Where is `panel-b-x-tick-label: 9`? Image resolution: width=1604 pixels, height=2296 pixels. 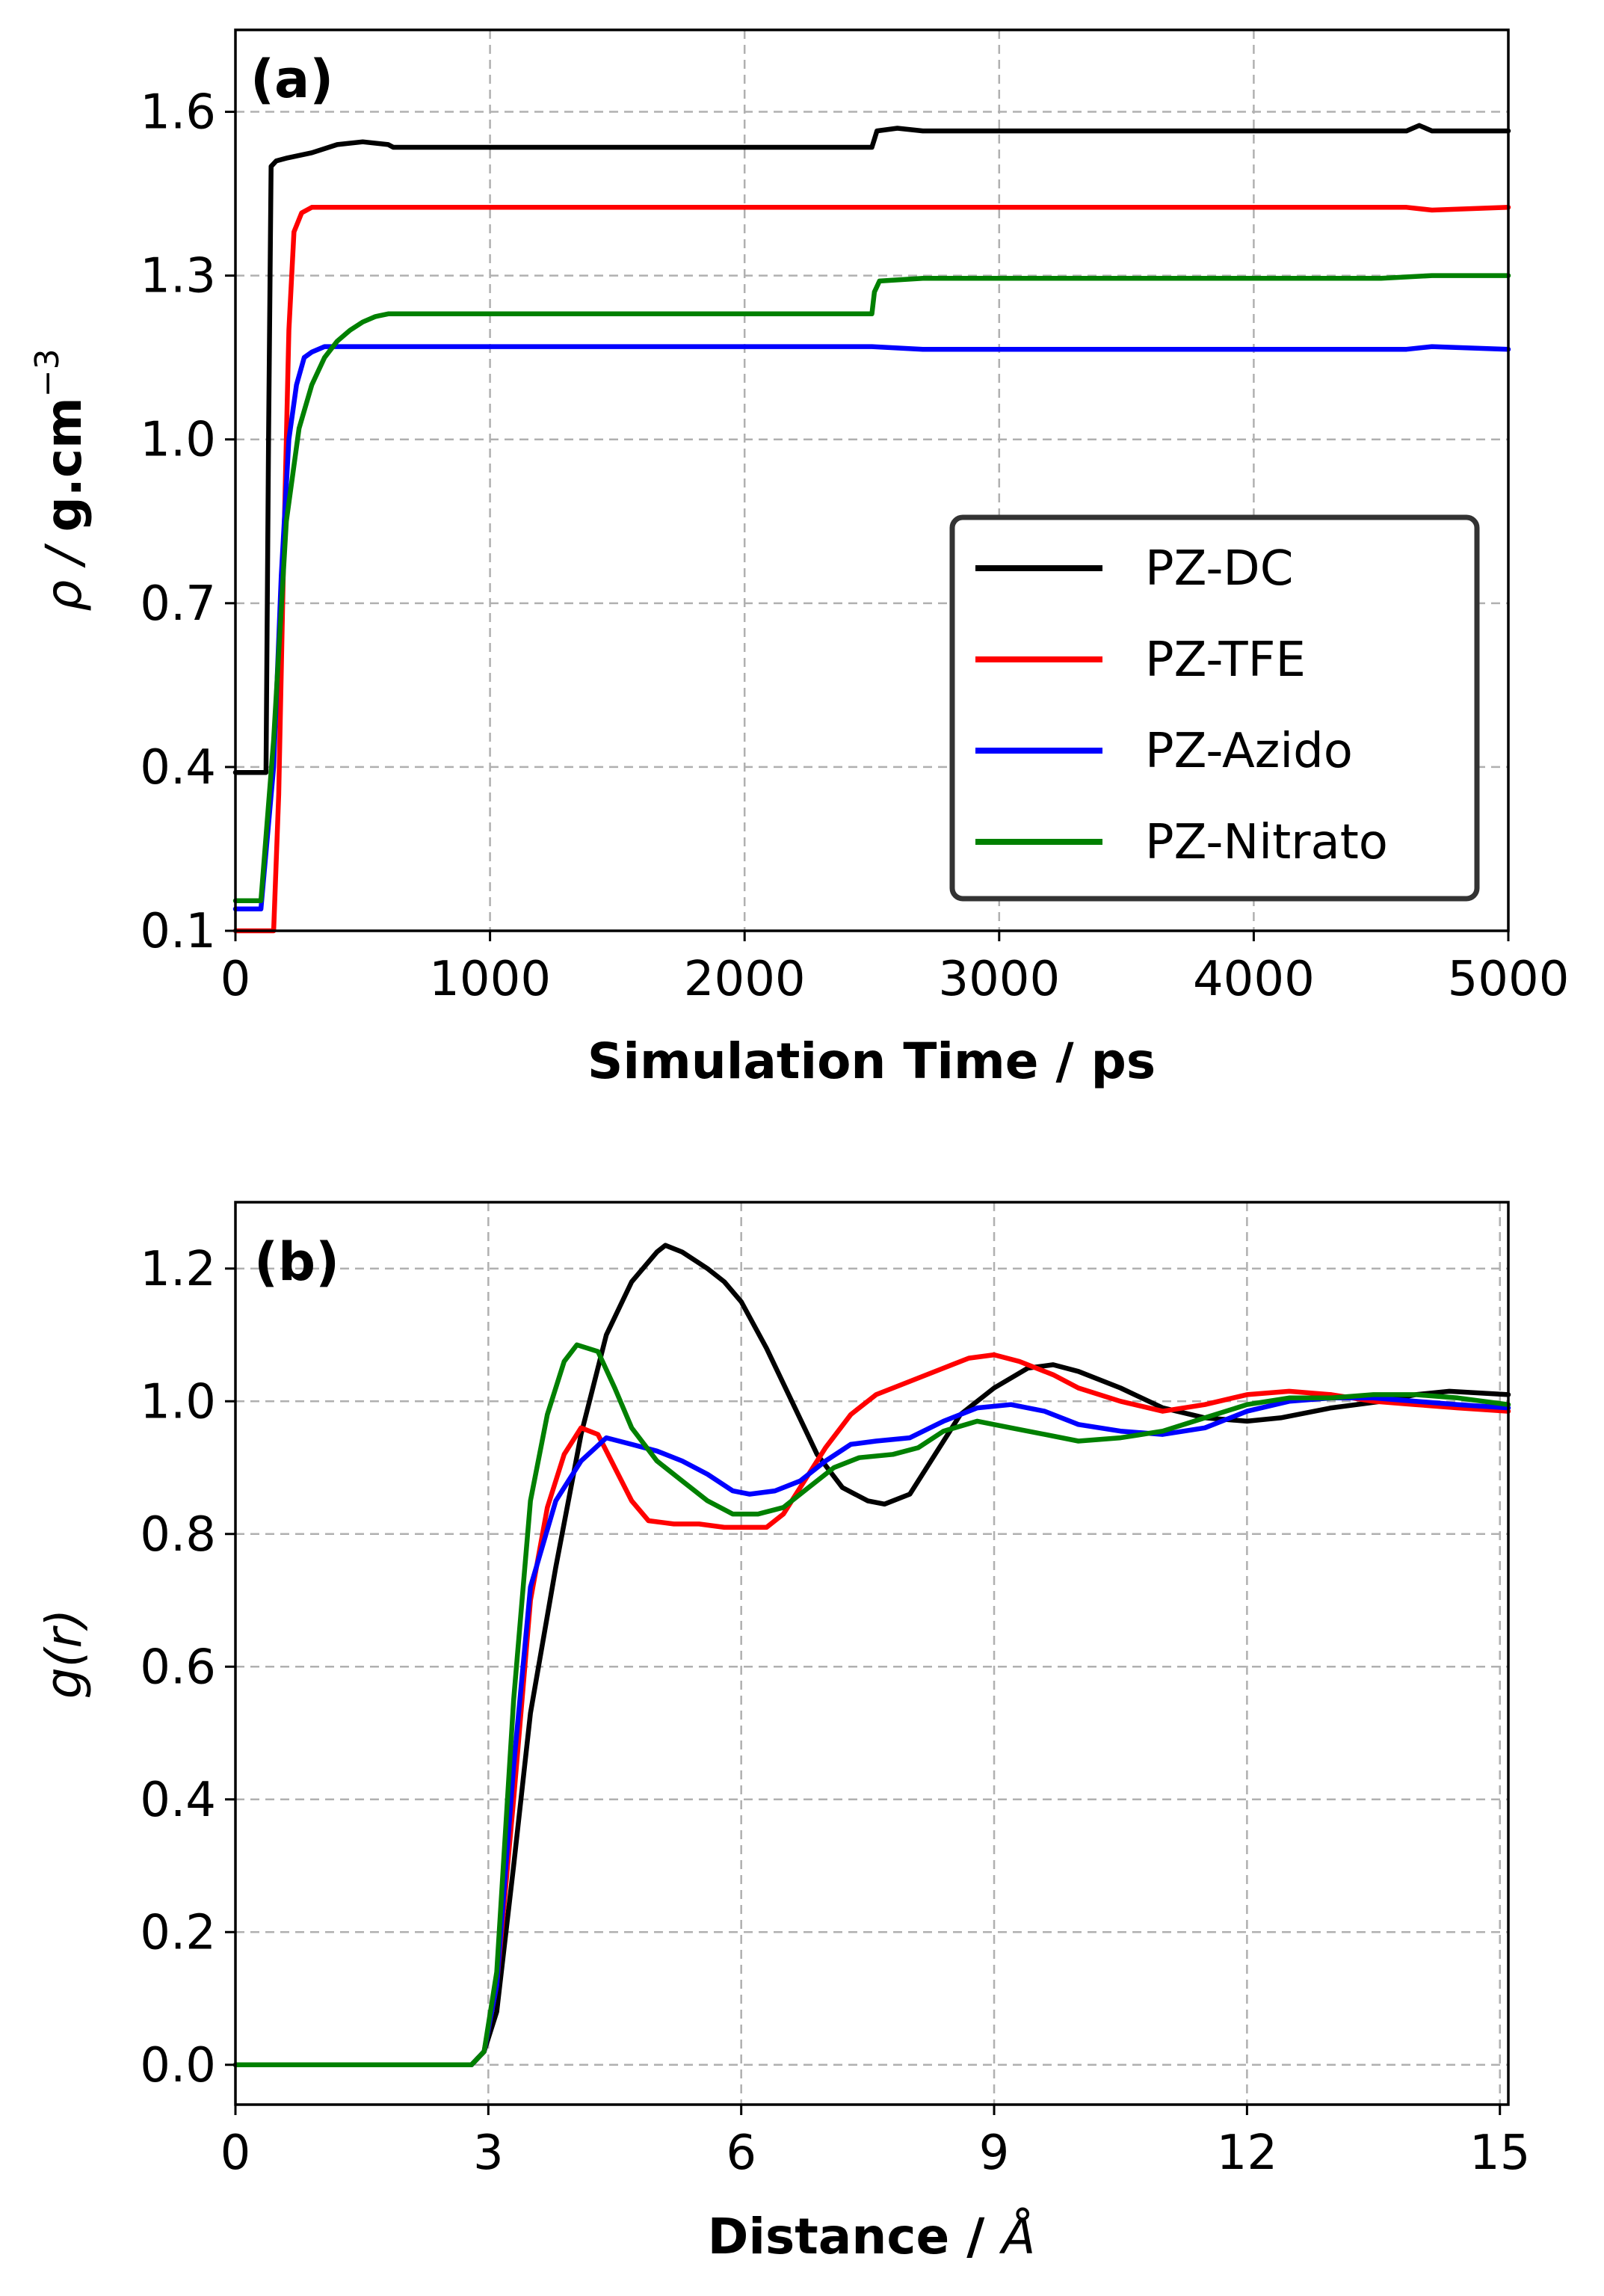
panel-b-x-tick-label: 9 is located at coordinates (994, 2153).